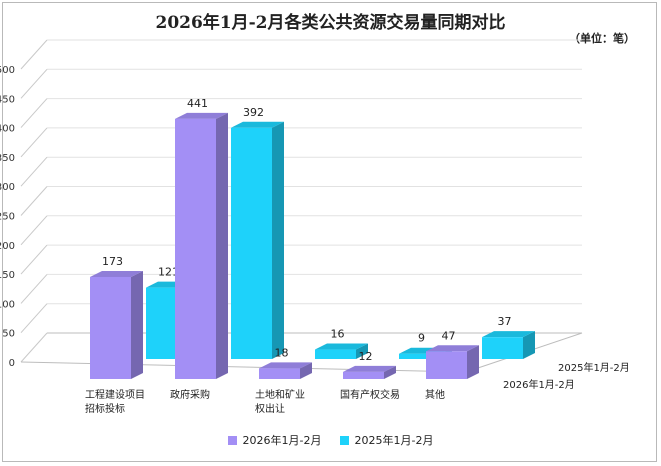 The width and height of the screenshot is (661, 466). Describe the element at coordinates (7, 217) in the screenshot. I see `y-tick-label: 250` at that location.